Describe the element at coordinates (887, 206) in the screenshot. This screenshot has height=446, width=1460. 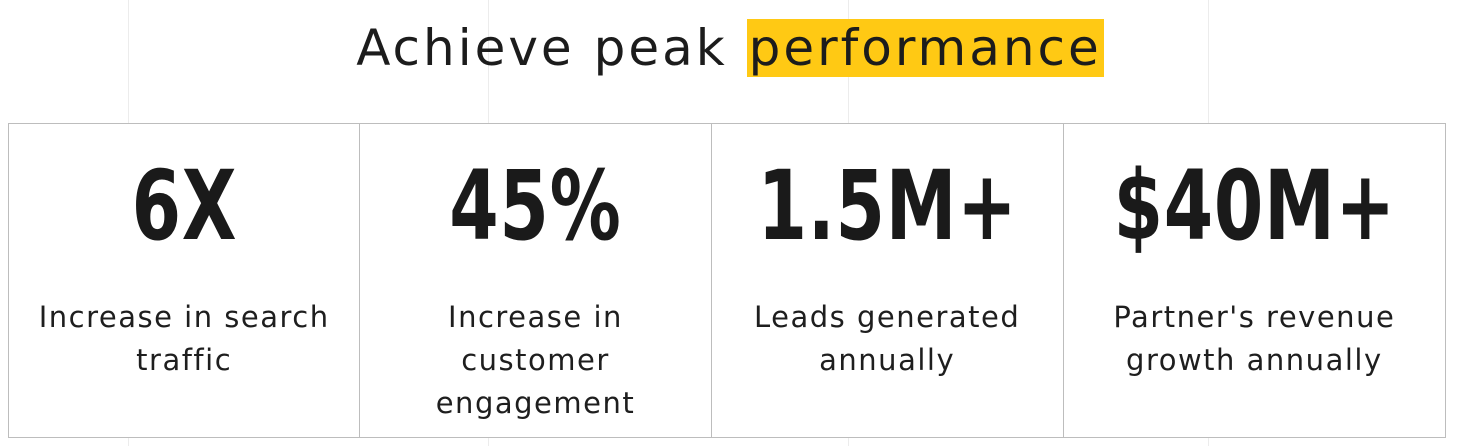
I see `stat-value: 1.5M+` at that location.